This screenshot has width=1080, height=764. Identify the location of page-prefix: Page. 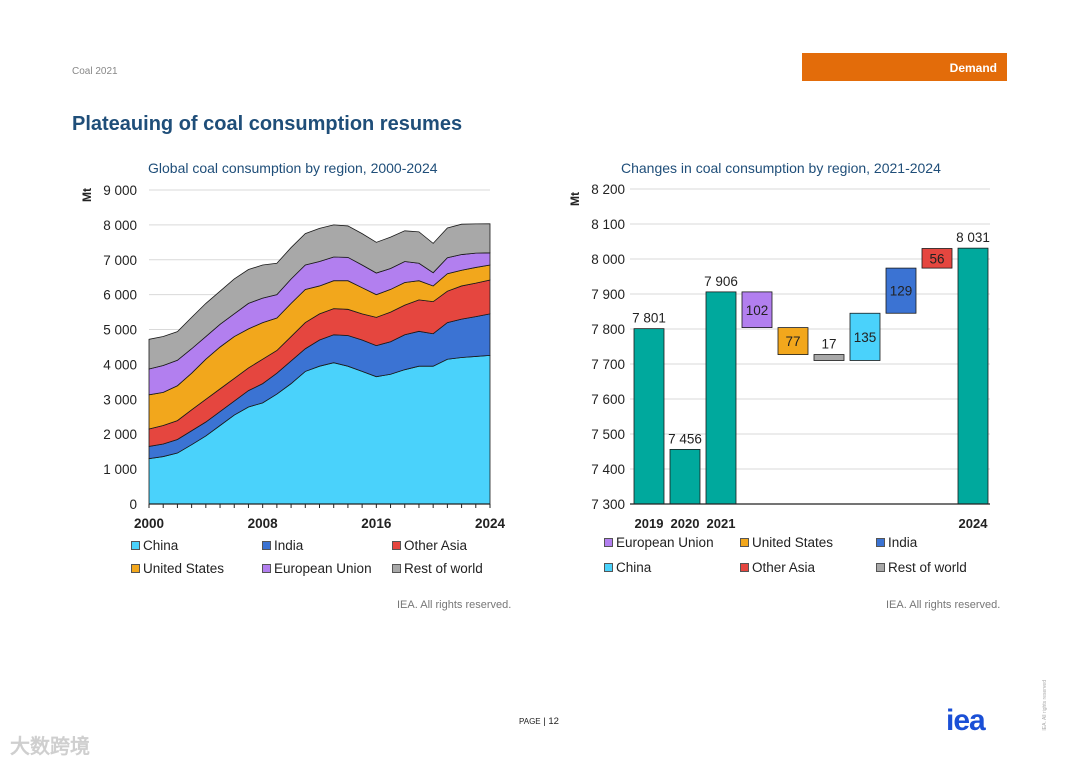
(530, 721).